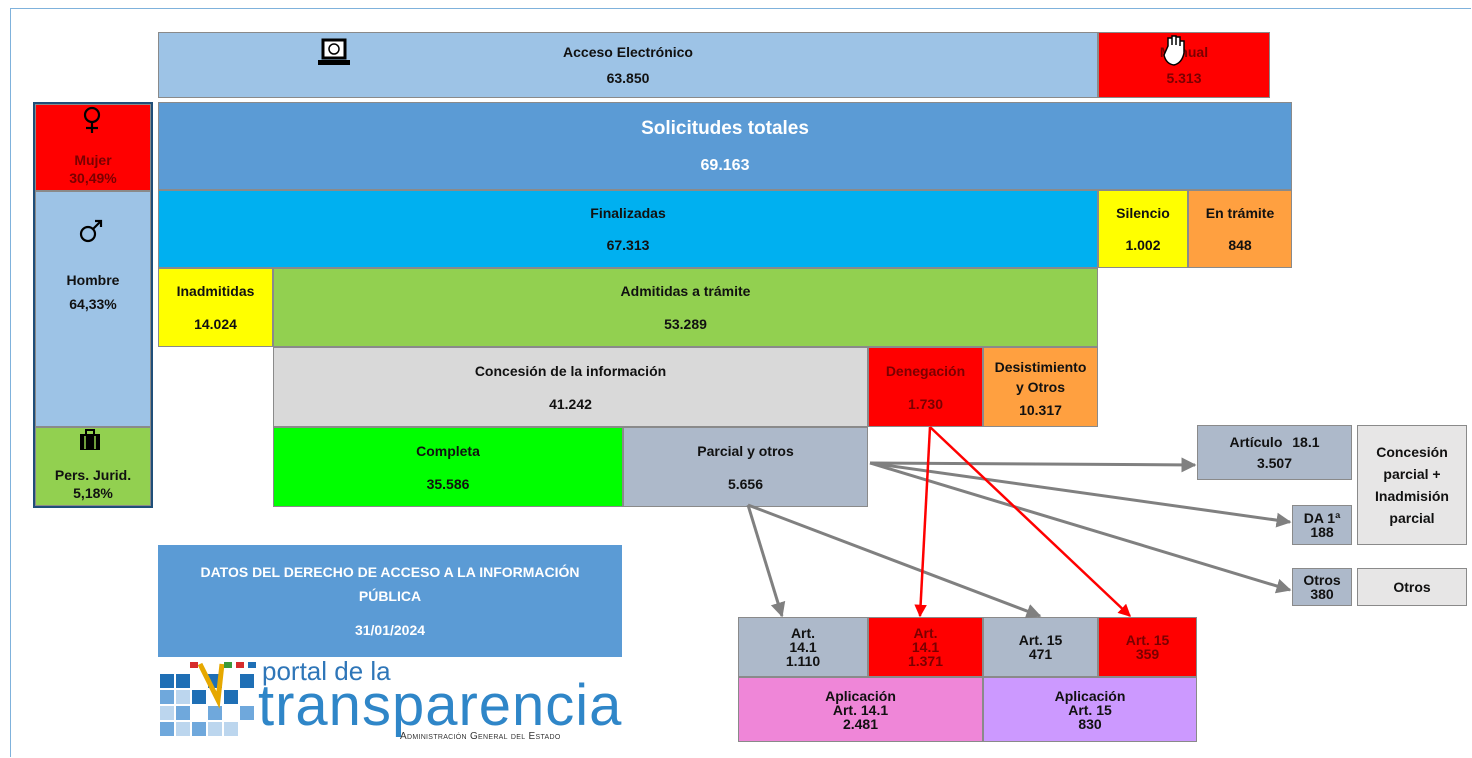 The height and width of the screenshot is (758, 1472). Describe the element at coordinates (925, 661) in the screenshot. I see `box-value: 1.371` at that location.